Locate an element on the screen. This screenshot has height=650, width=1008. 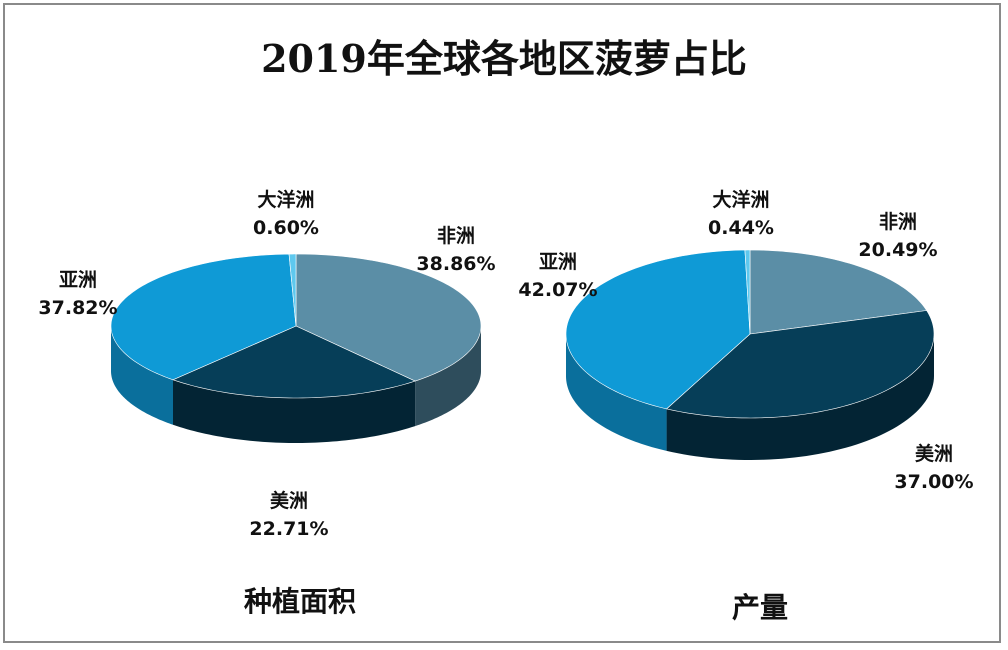
subtitle-2: 产量 is located at coordinates (760, 607).